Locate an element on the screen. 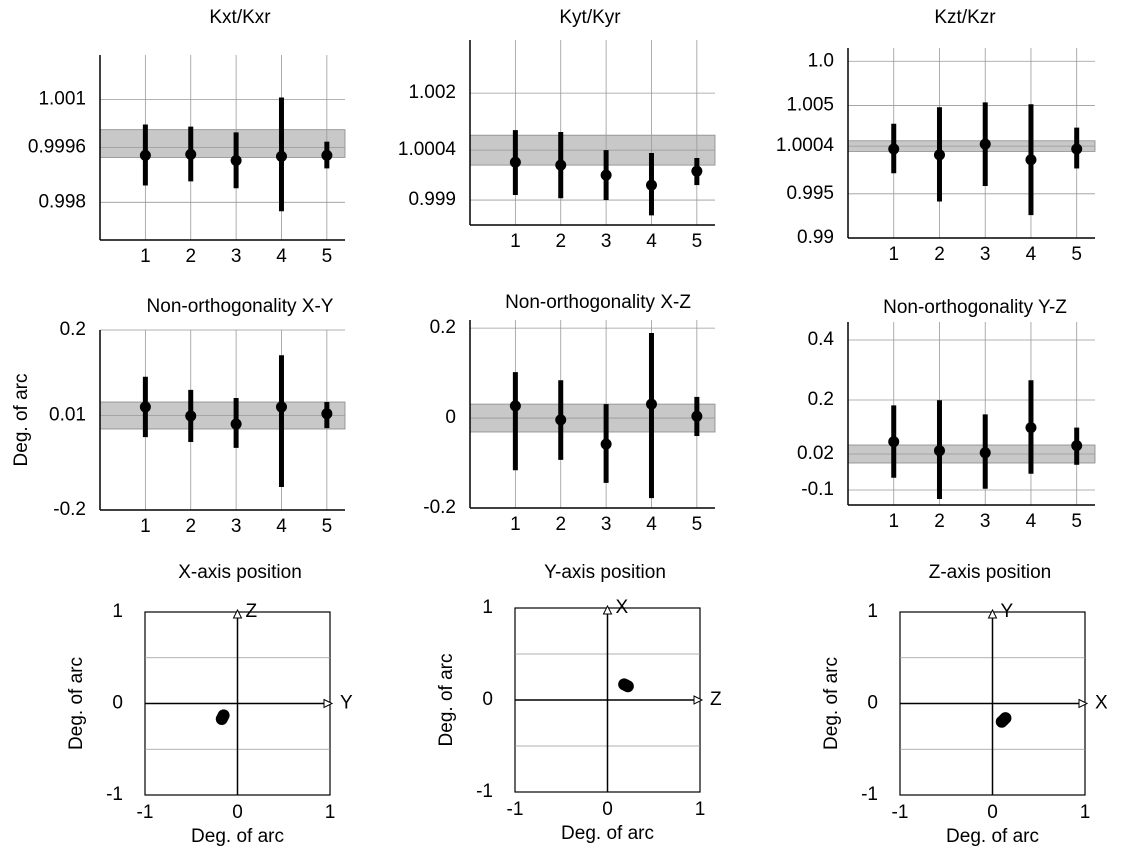 The width and height of the screenshot is (1124, 855). y-tick-label: 0.4 is located at coordinates (821, 339).